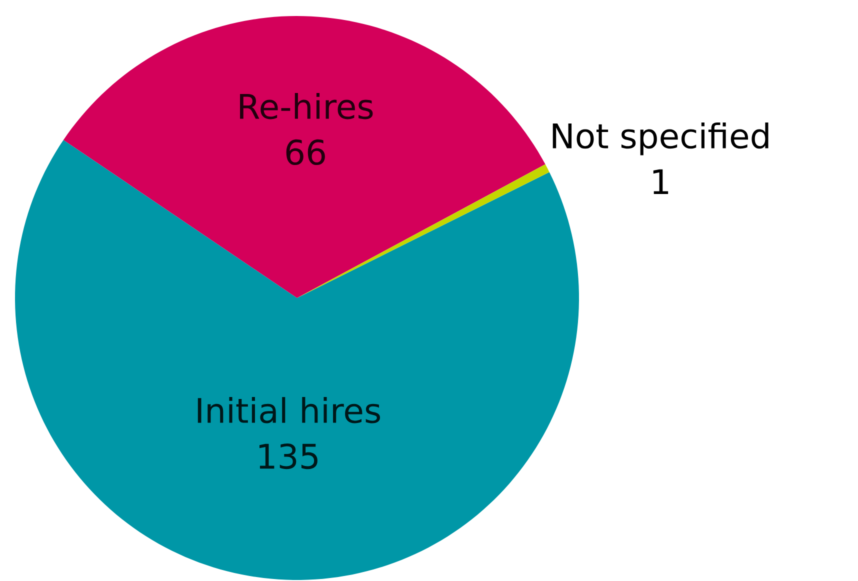  I want to click on data-label: 1, so click(660, 181).